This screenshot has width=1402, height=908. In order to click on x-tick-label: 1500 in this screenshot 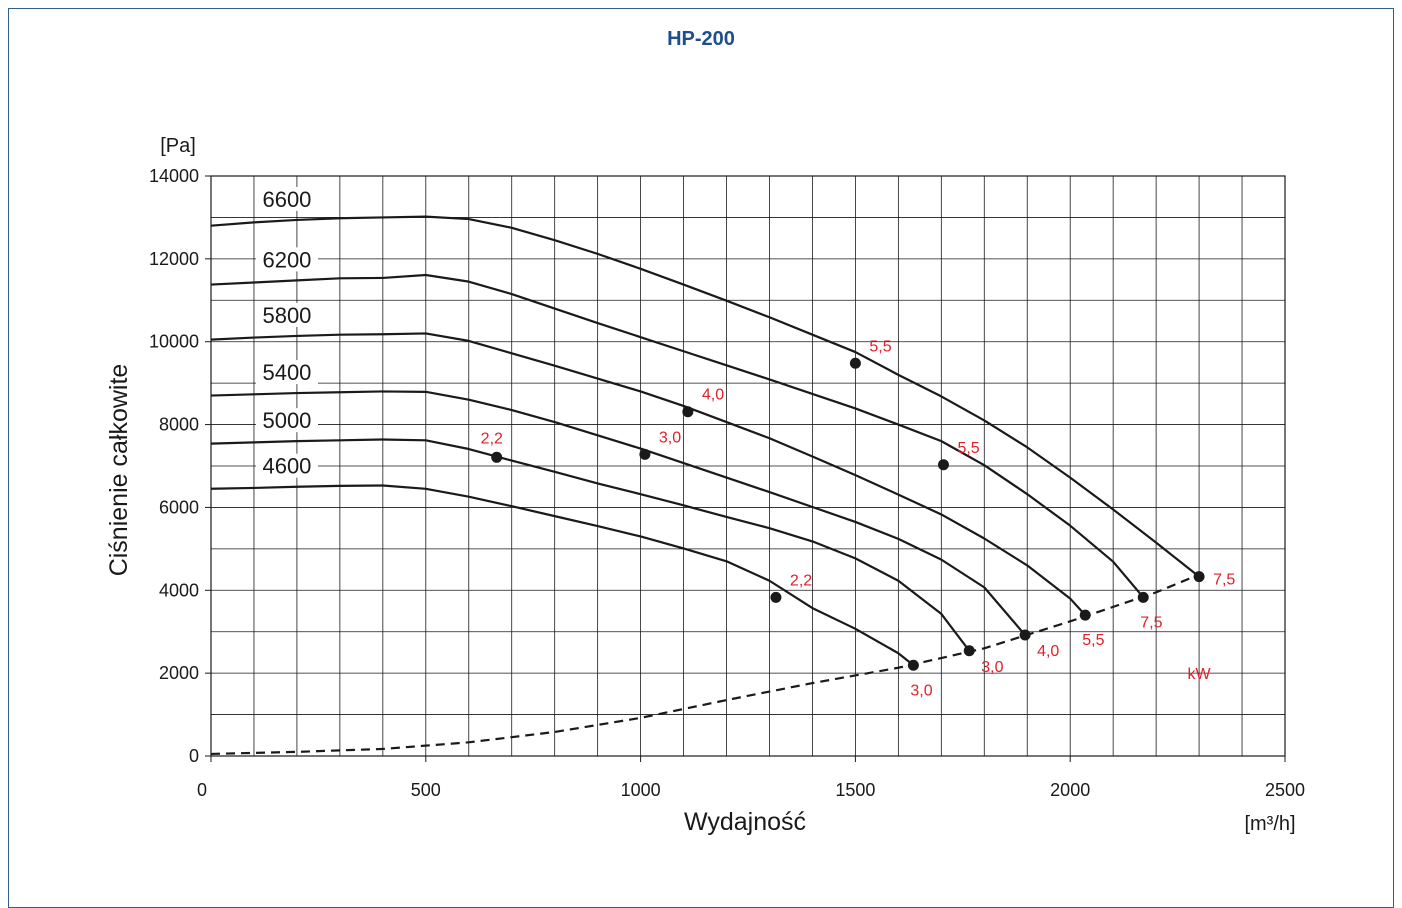, I will do `click(855, 790)`.